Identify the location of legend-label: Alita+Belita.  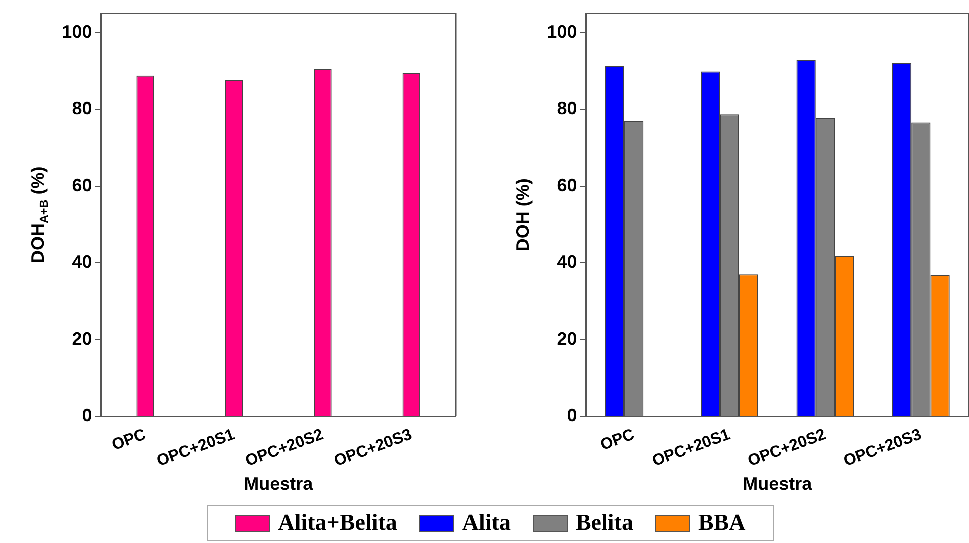
(338, 523).